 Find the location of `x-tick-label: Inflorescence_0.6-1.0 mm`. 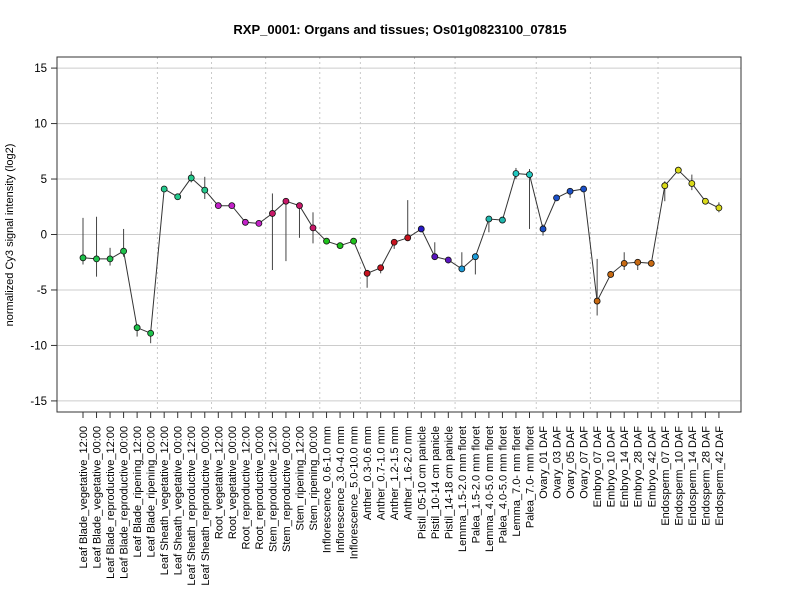

x-tick-label: Inflorescence_0.6-1.0 mm is located at coordinates (328, 489).